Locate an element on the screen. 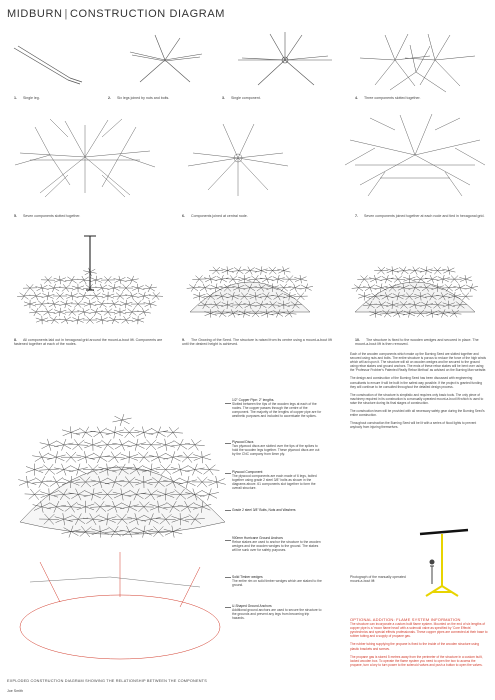 The image size is (495, 700). step-7-sketch is located at coordinates (415, 155).